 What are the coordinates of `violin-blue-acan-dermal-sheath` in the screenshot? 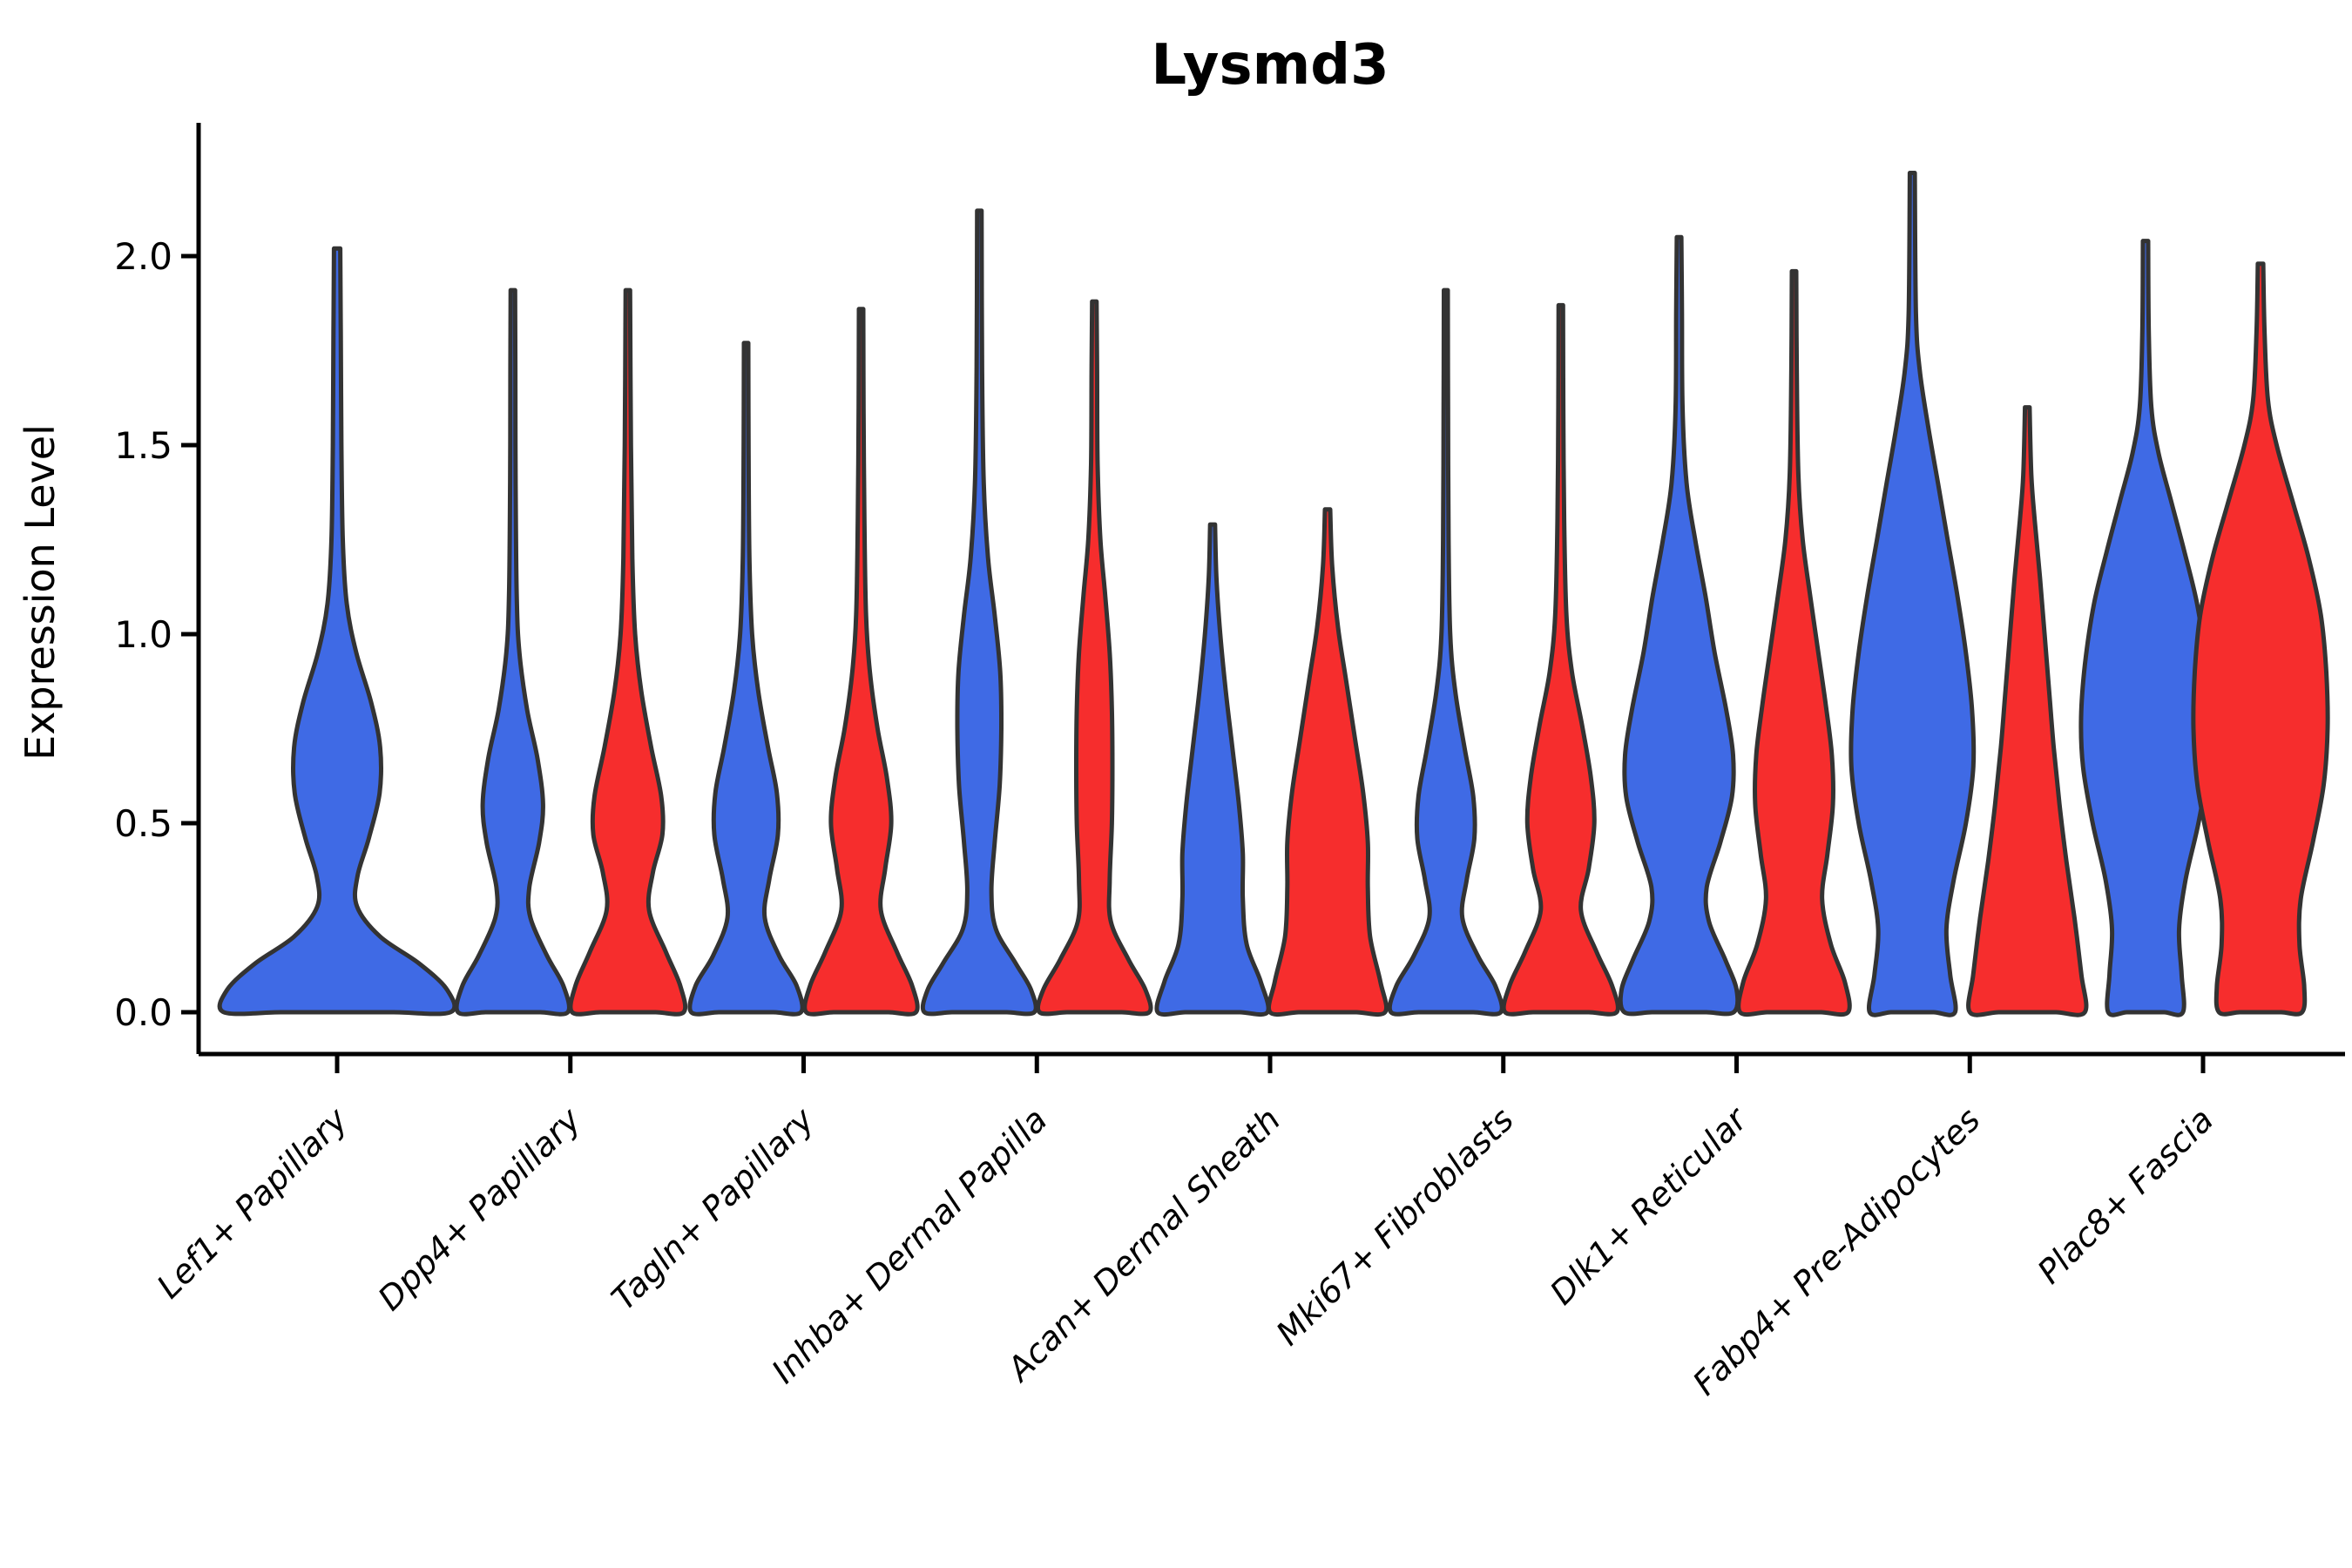 It's located at (1212, 769).